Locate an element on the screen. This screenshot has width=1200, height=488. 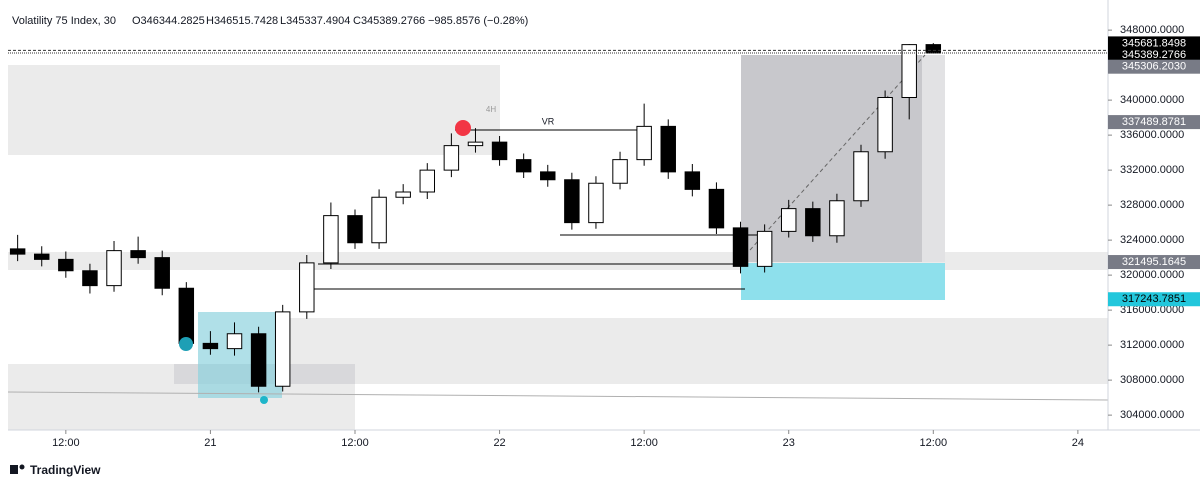
annotation: 4H is located at coordinates (491, 109).